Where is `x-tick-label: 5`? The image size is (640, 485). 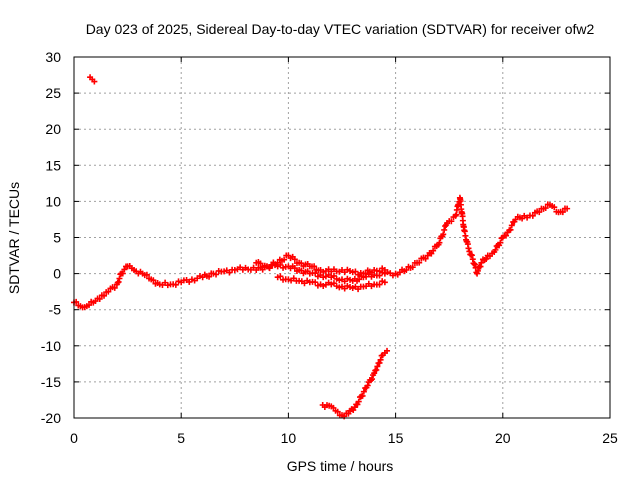
x-tick-label: 5 is located at coordinates (181, 438).